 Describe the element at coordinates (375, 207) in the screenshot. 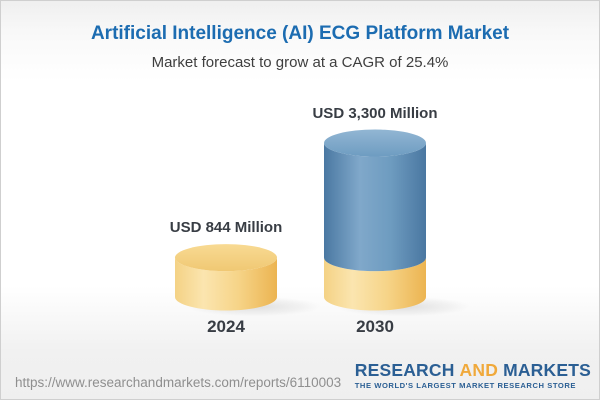

I see `bar-2030-growth-segment` at that location.